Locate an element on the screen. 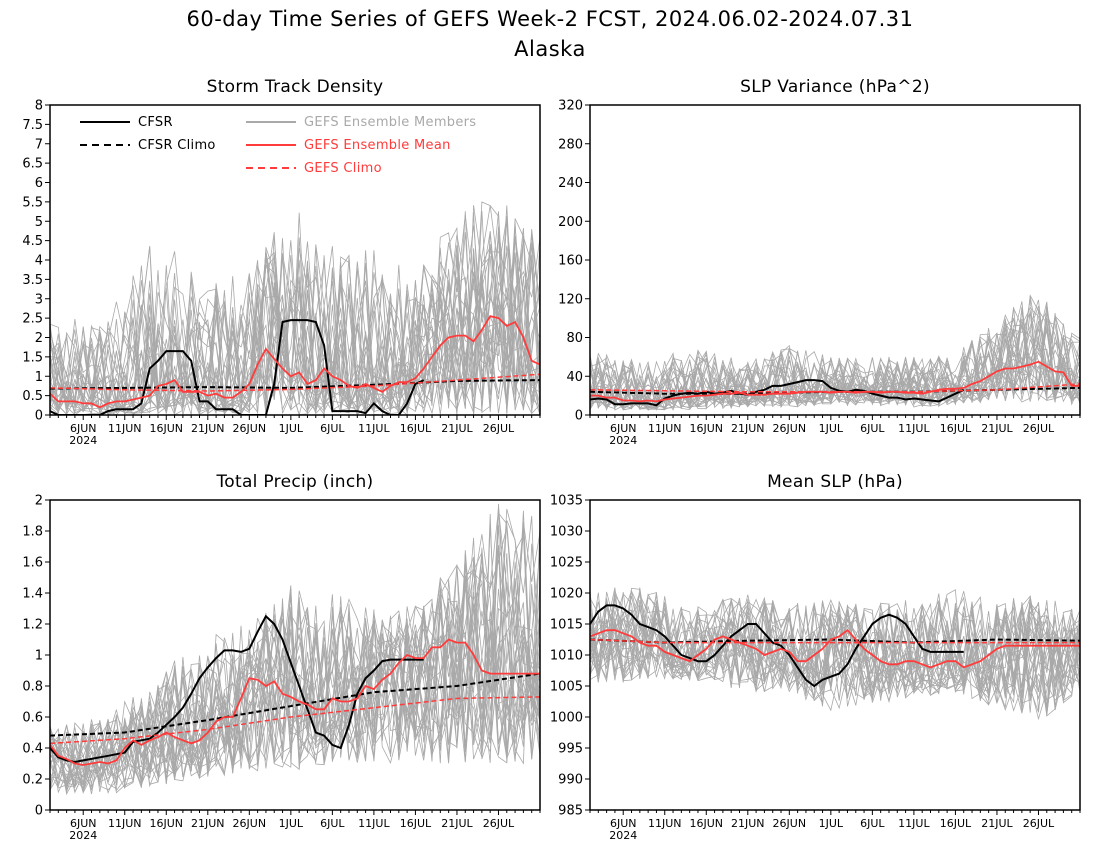 The image size is (1100, 850). panel-title-storm-track-density: Storm Track Density is located at coordinates (295, 87).